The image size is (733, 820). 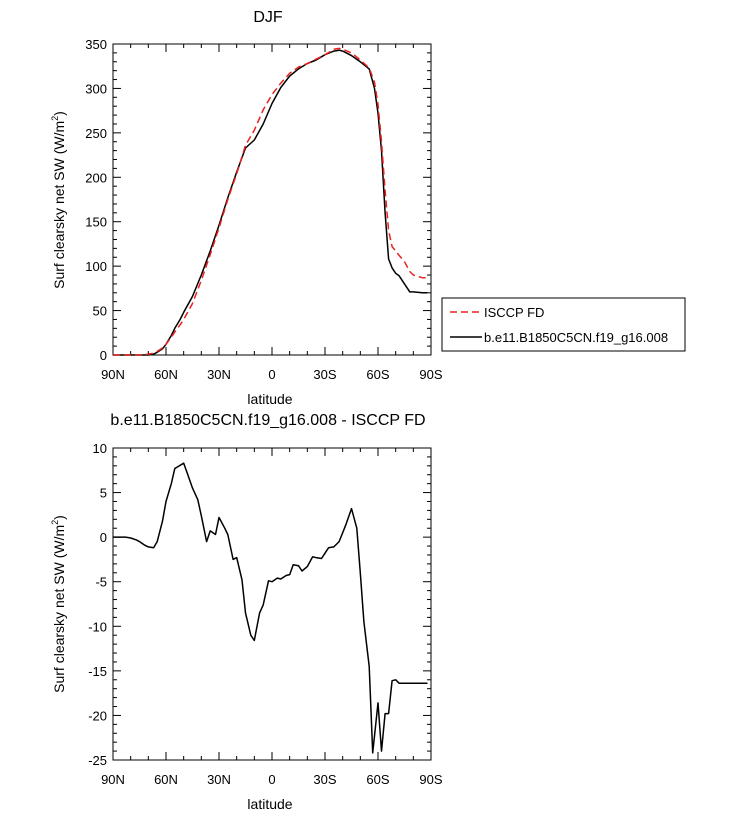 I want to click on chart-bottom-ylabel-main: Surf clearsky net SW (W/m, so click(x=59, y=609).